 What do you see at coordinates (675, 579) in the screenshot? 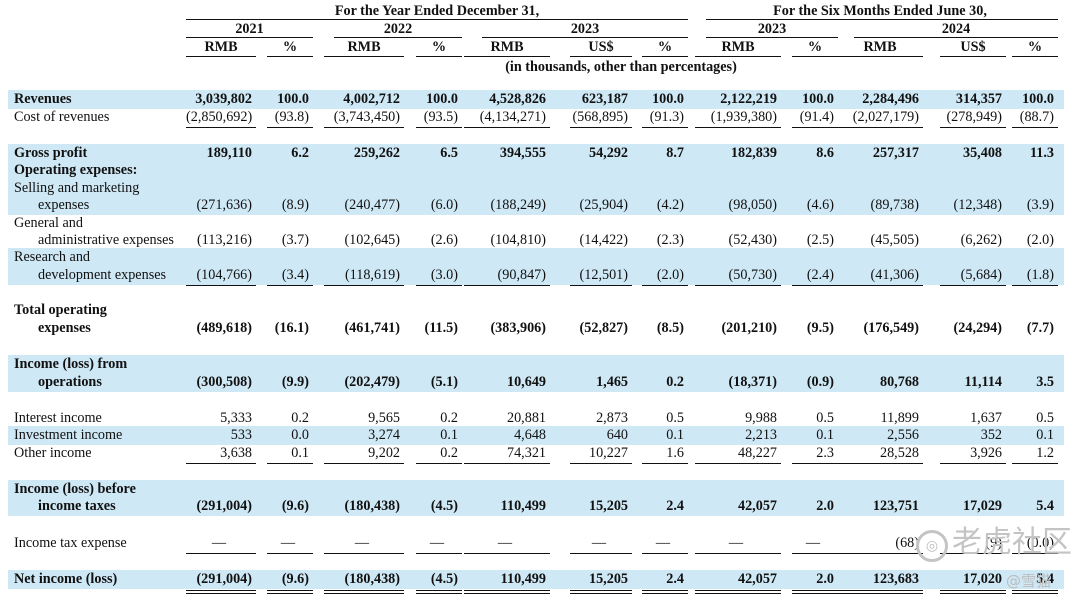
I see `cell-value: 2.4` at bounding box center [675, 579].